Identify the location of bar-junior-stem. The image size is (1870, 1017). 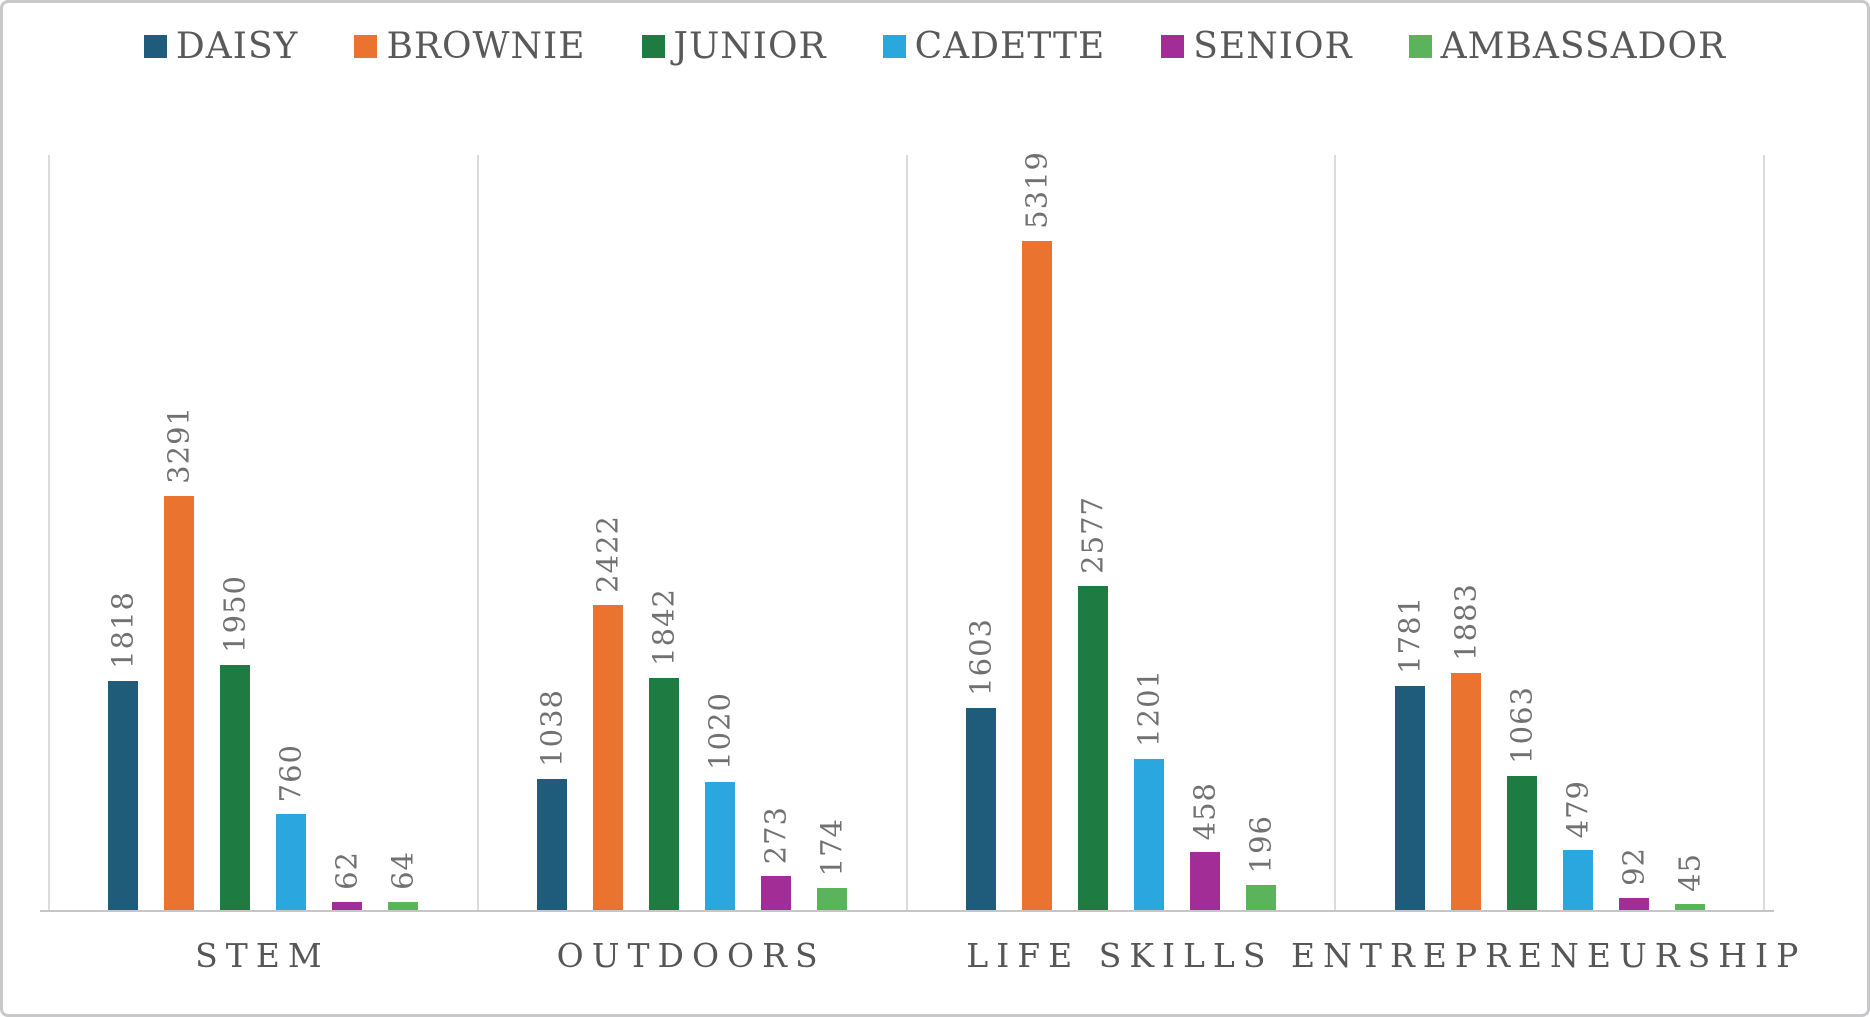
(235, 787).